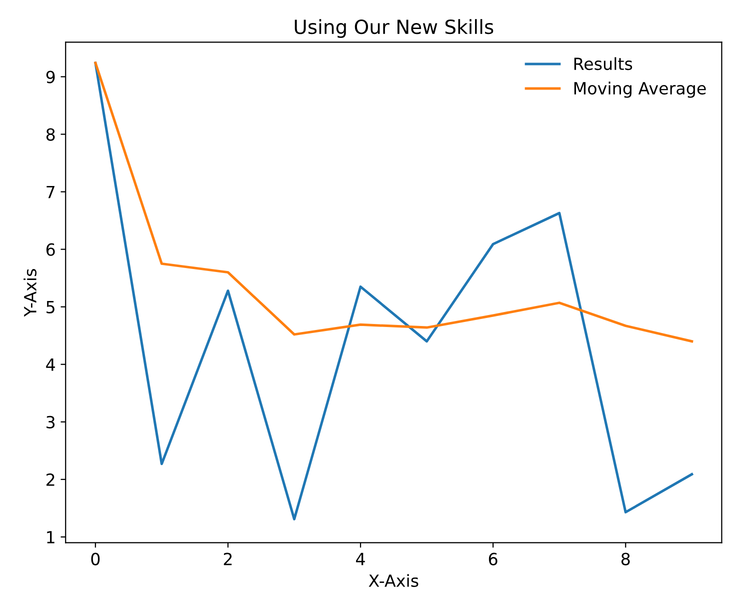 Image resolution: width=729 pixels, height=603 pixels. What do you see at coordinates (50, 537) in the screenshot?
I see `y-tick-label: 1` at bounding box center [50, 537].